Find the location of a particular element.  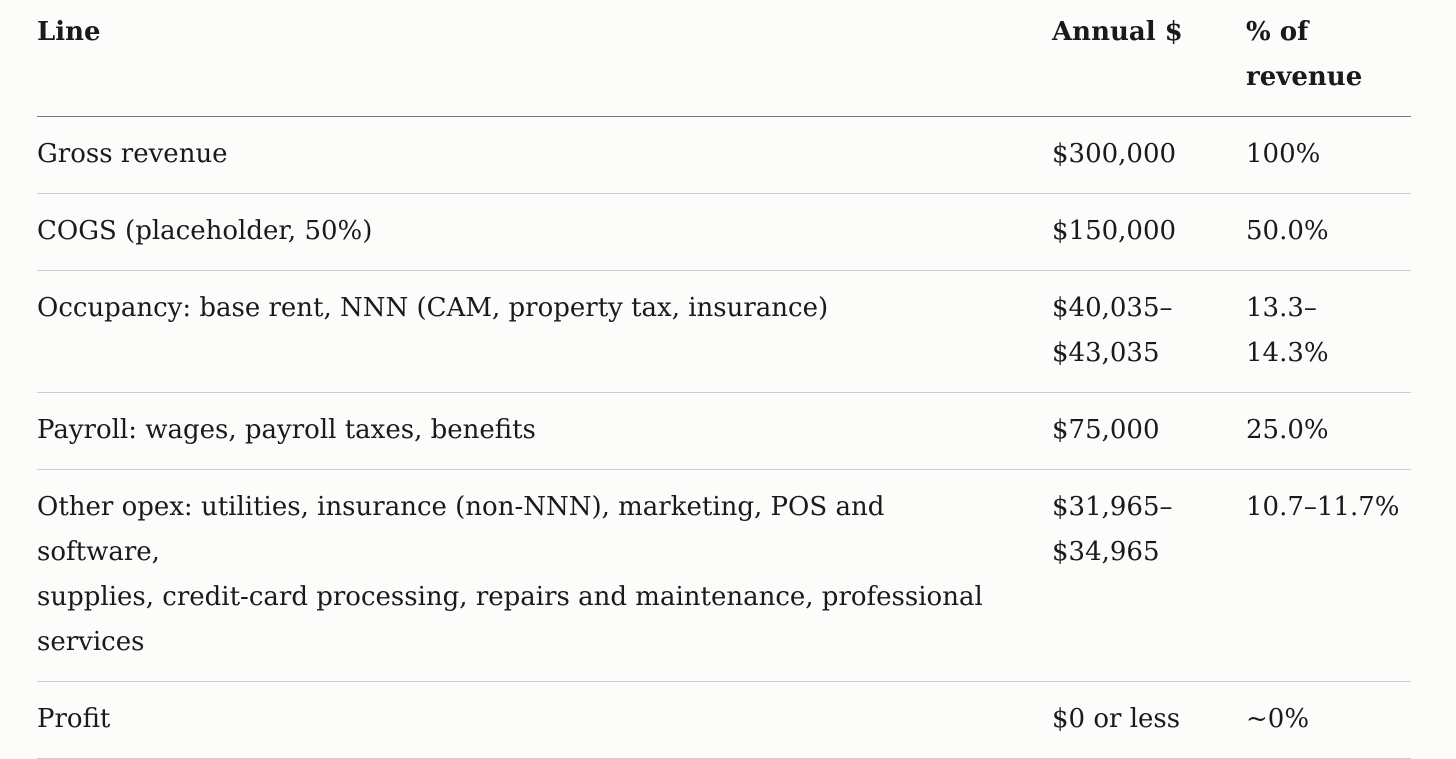

header-row: Line Annual $ % of revenue is located at coordinates (724, 58).